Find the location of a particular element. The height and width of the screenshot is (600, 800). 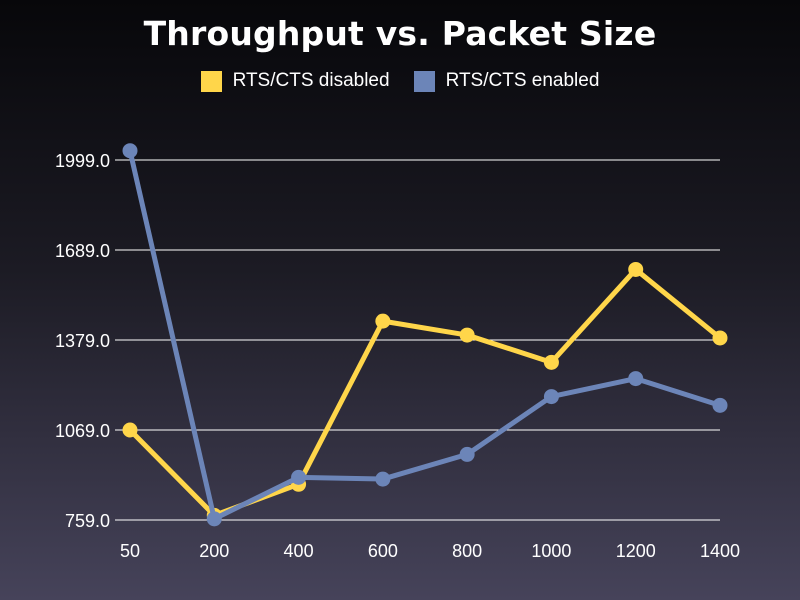

legend: RTS/CTS disabled RTS/CTS enabled is located at coordinates (400, 81).